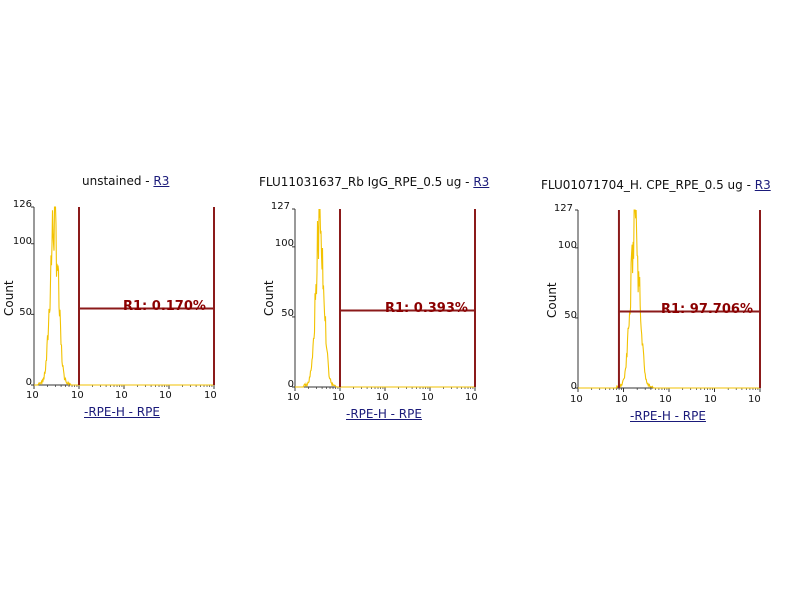 Image resolution: width=800 pixels, height=600 pixels. I want to click on panel-title: FLU01071704_H. CPE_RPE_0.5 ug - R3, so click(656, 185).